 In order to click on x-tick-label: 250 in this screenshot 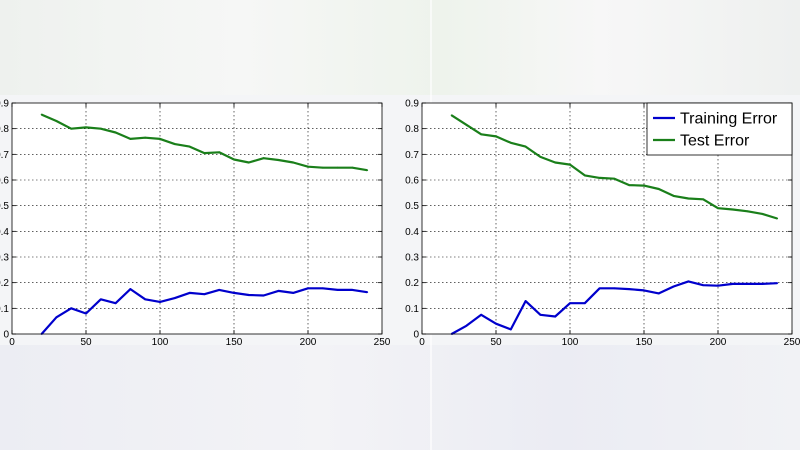, I will do `click(792, 342)`.